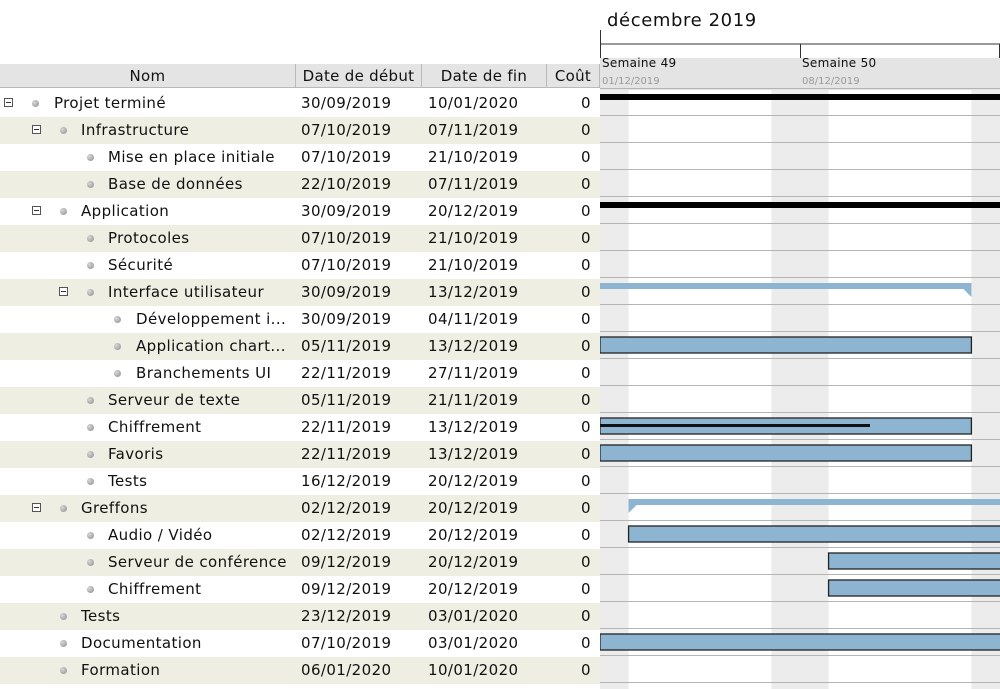 The width and height of the screenshot is (1000, 689). I want to click on week-label: Semaine 49, so click(639, 63).